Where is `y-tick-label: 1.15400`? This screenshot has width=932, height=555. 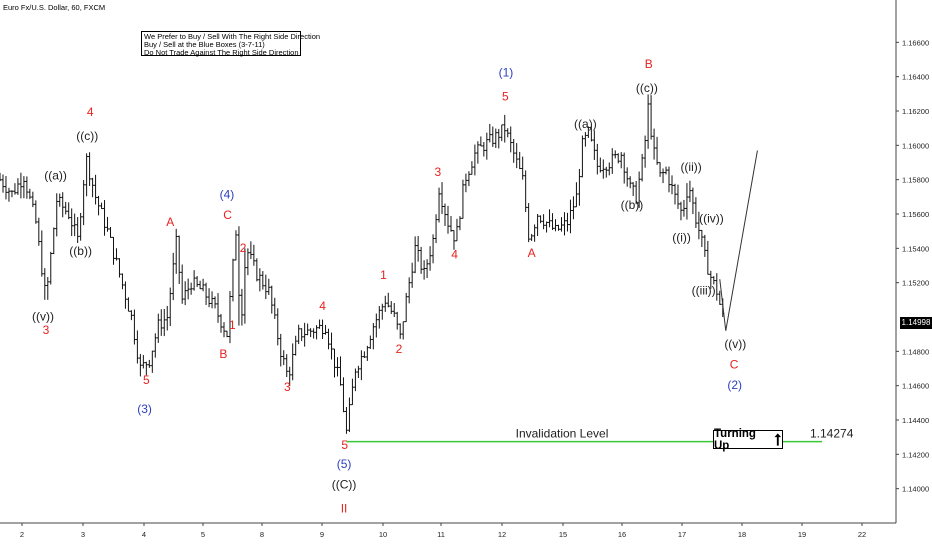
y-tick-label: 1.15400 is located at coordinates (915, 248).